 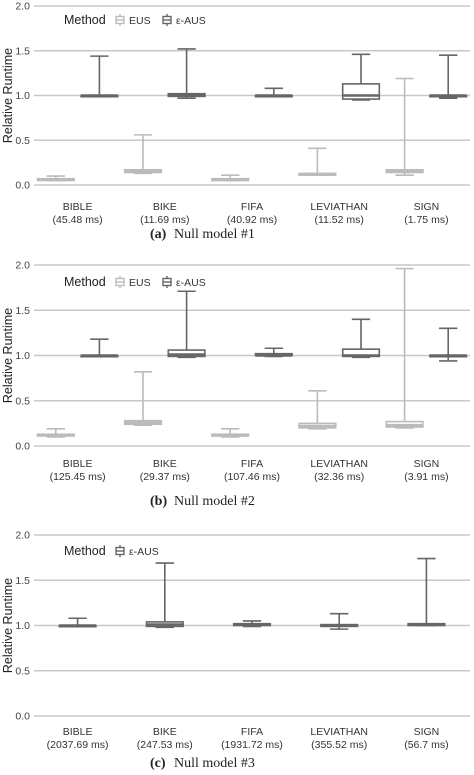 I want to click on panel-caption: (c) Null model #3, so click(x=202, y=763).